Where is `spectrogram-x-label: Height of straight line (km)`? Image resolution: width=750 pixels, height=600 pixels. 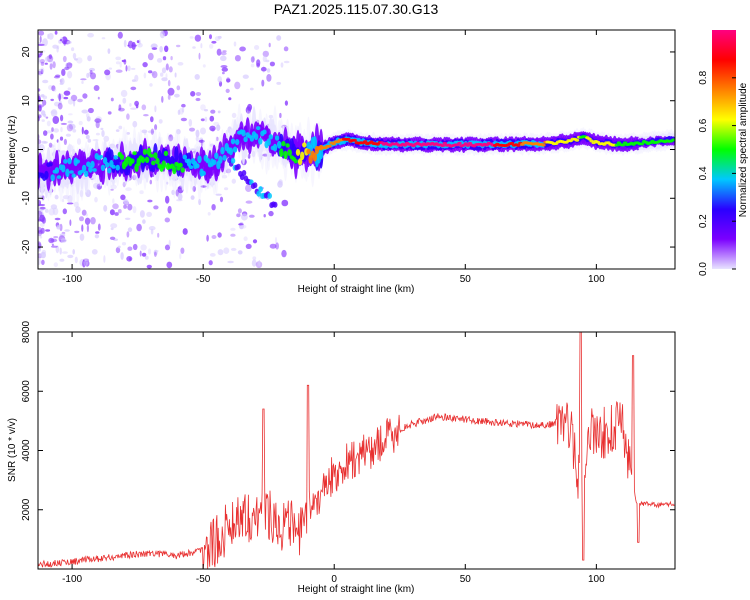 spectrogram-x-label: Height of straight line (km) is located at coordinates (356, 289).